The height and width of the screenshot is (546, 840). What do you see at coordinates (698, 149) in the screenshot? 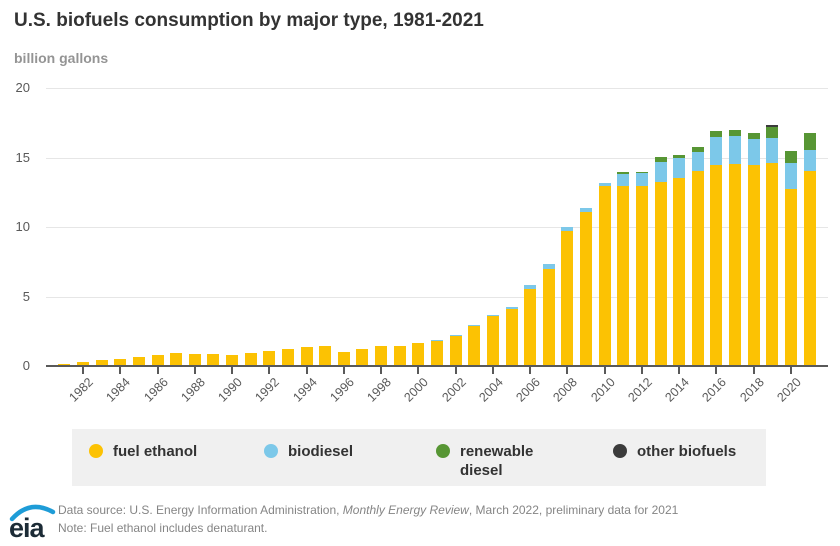
I see `renewable-diesel-bar-2015` at bounding box center [698, 149].